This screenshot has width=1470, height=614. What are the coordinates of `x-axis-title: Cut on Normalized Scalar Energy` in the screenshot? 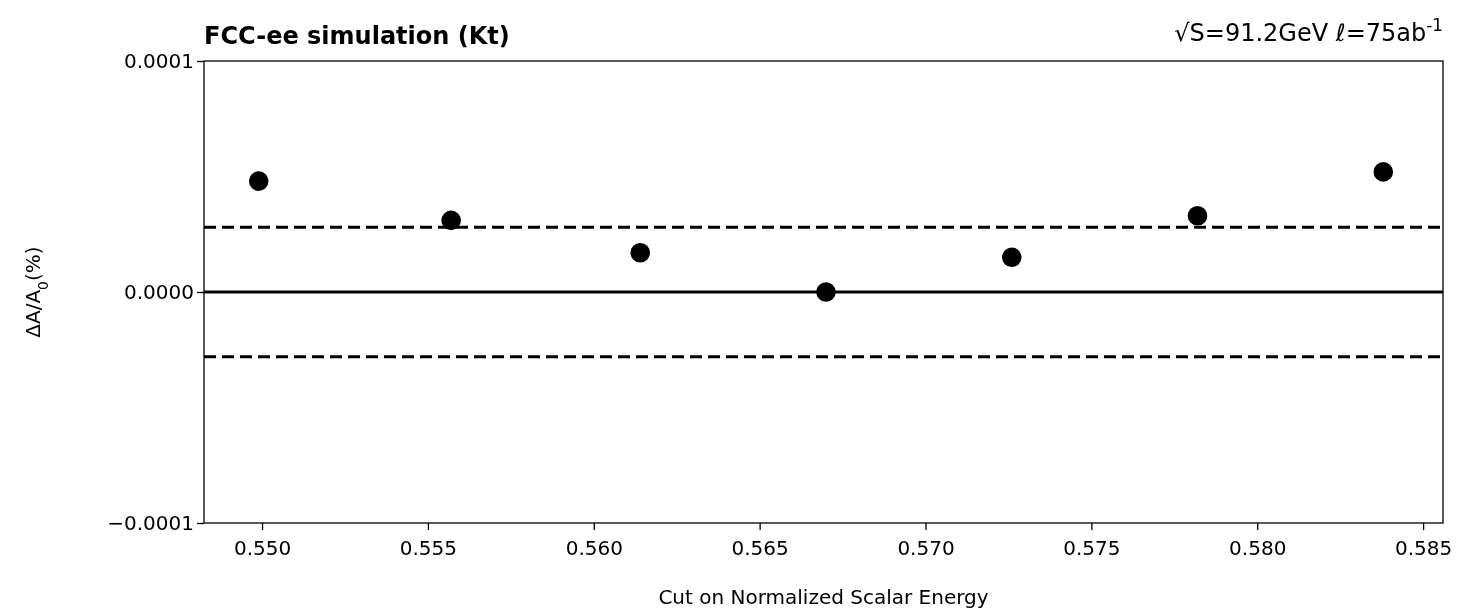 It's located at (823, 597).